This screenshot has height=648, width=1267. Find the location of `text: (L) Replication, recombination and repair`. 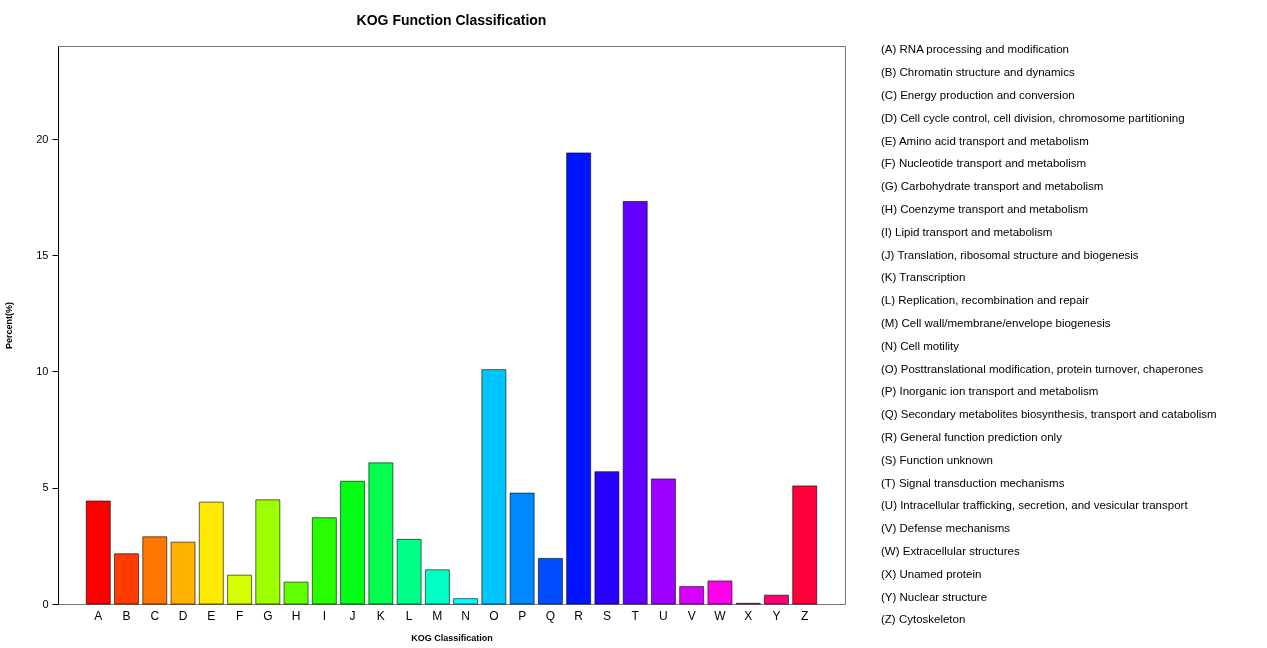

text: (L) Replication, recombination and repair is located at coordinates (985, 300).